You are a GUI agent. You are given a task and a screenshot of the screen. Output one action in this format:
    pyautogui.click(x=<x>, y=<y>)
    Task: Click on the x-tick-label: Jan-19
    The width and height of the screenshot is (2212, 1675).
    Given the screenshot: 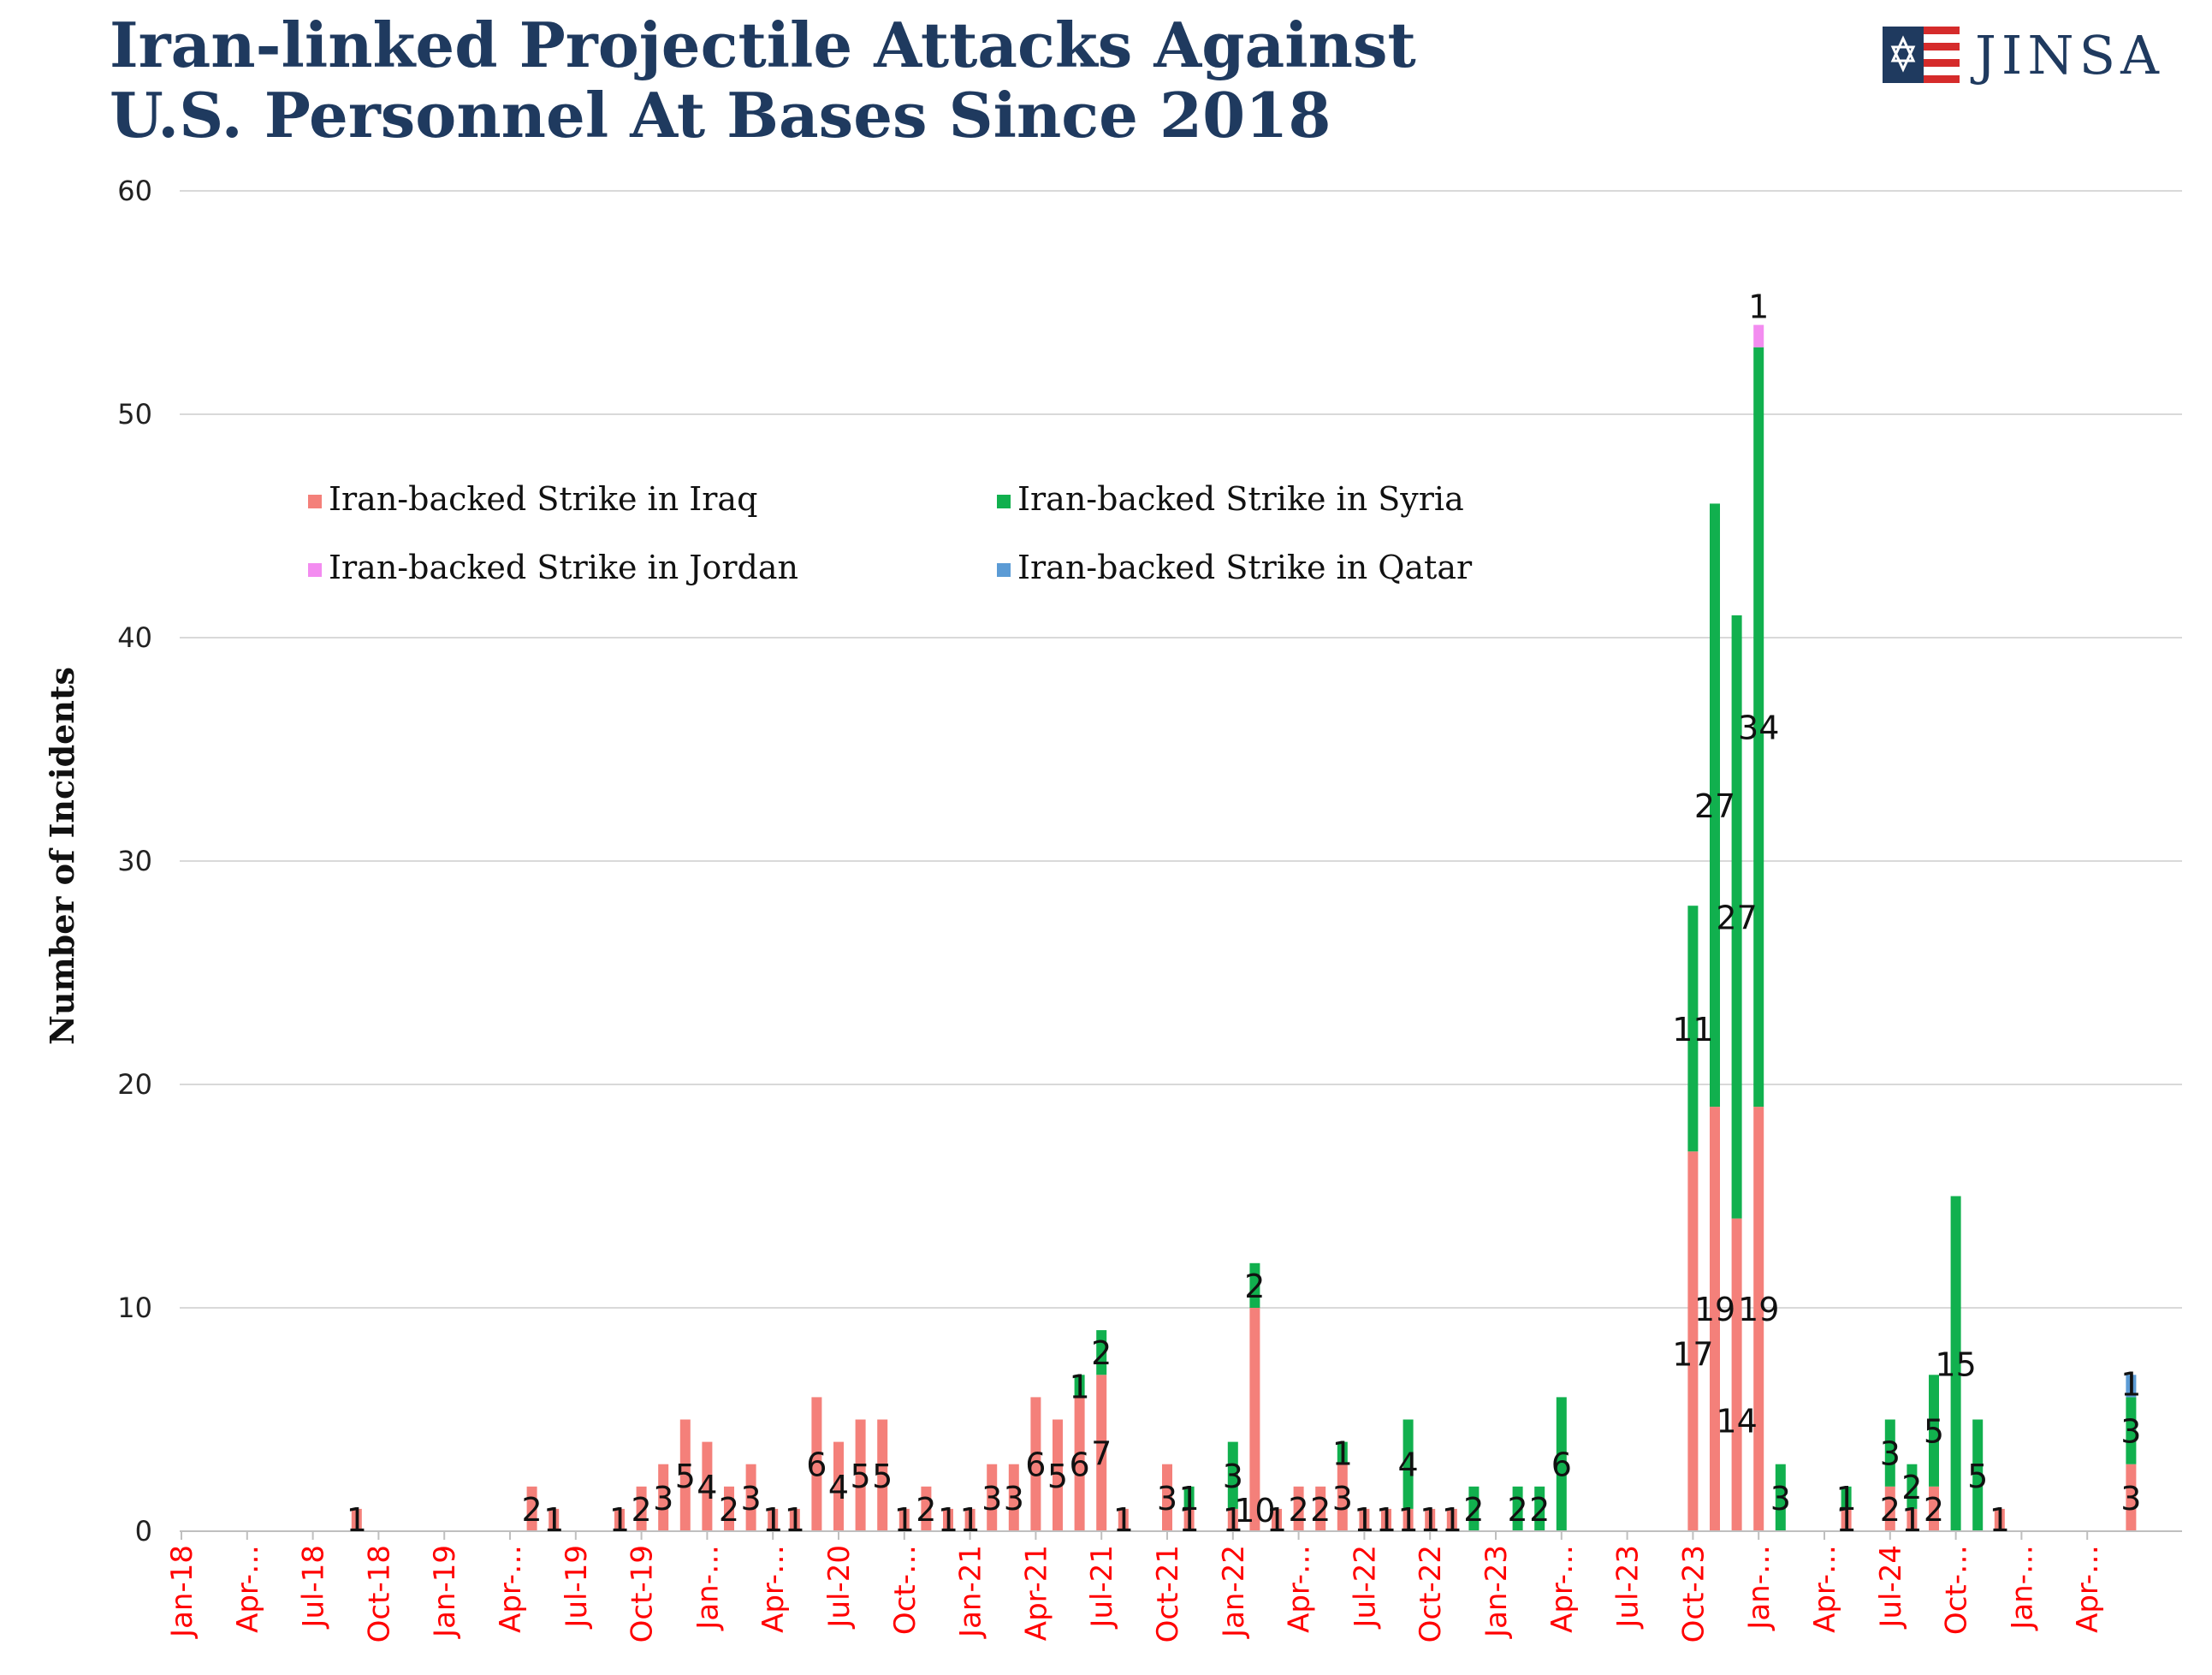 What is the action you would take?
    pyautogui.click(x=445, y=1592)
    